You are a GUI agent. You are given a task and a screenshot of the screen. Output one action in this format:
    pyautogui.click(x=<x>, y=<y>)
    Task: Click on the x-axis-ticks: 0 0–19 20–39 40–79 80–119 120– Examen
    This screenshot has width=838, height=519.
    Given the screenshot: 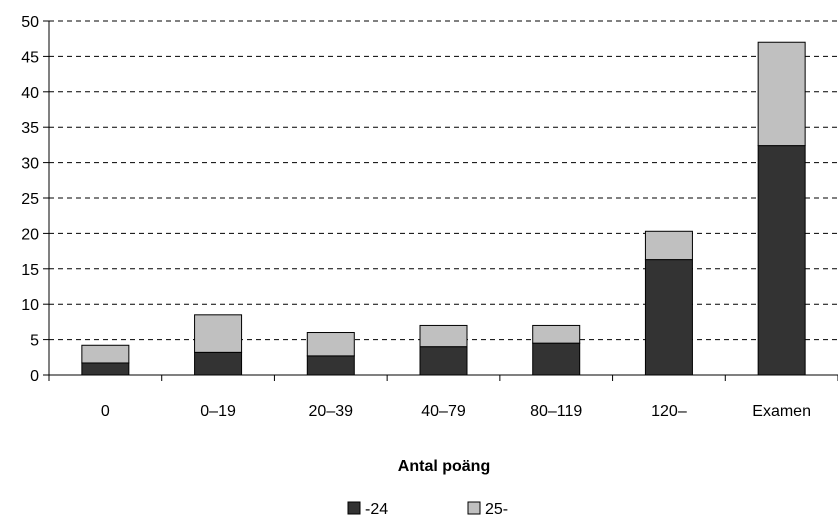 What is the action you would take?
    pyautogui.click(x=443, y=397)
    